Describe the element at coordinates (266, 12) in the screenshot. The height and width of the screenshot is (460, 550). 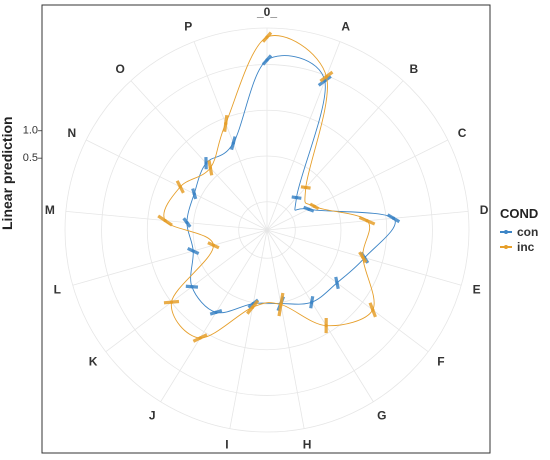
I see `category-label: _0_` at that location.